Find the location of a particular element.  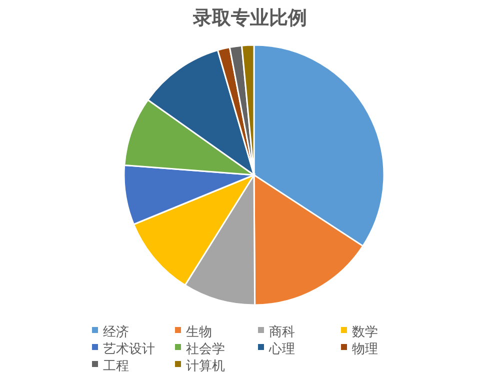

chart-title: 录取专业比例 is located at coordinates (249, 18).